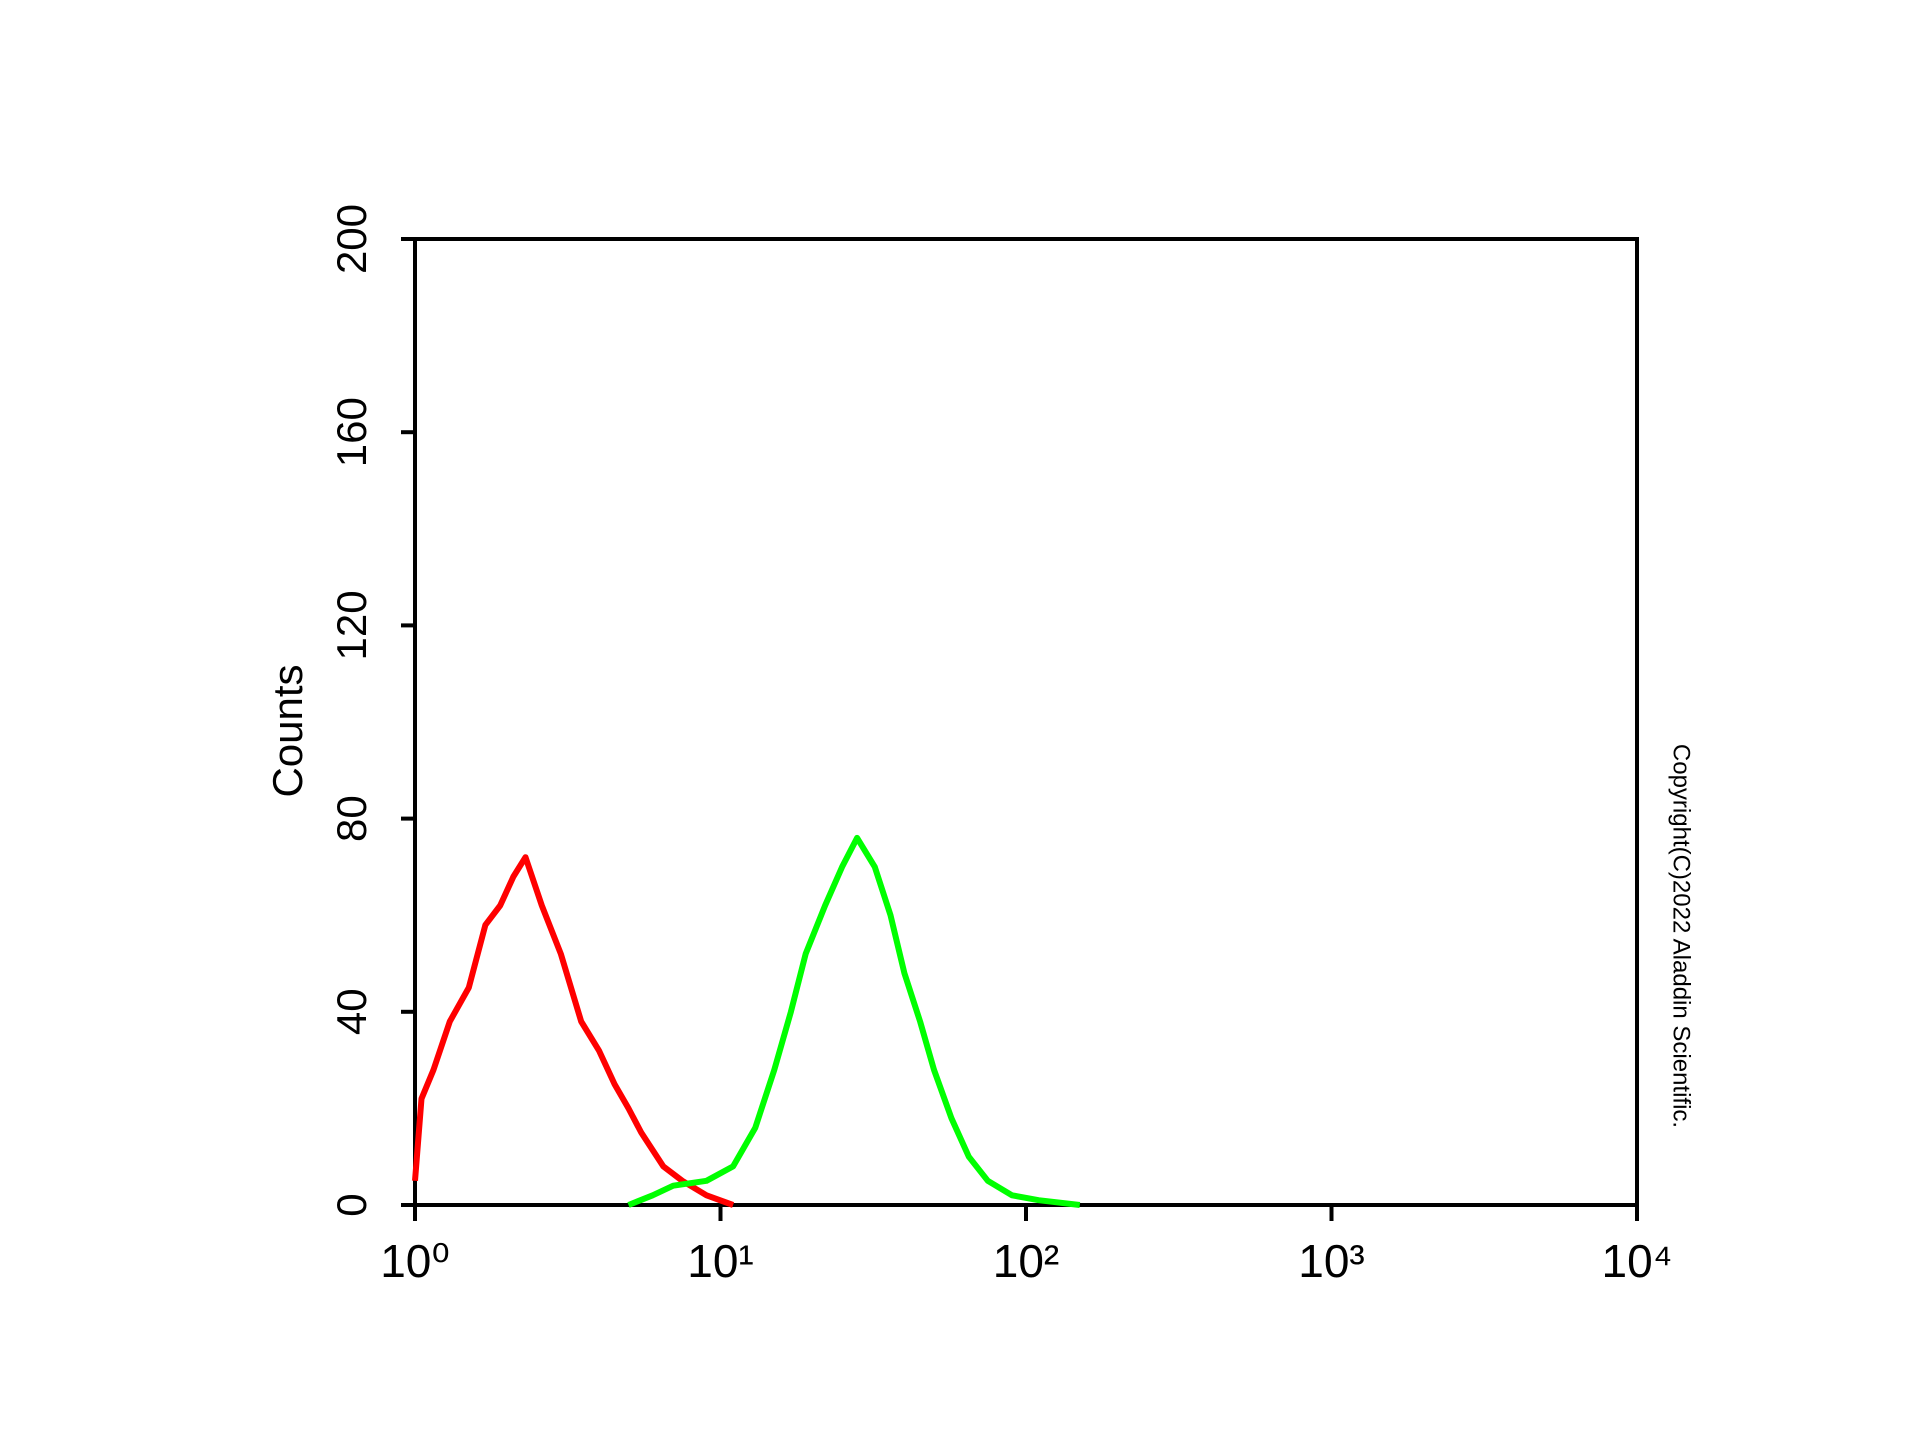 The image size is (1920, 1440). What do you see at coordinates (1637, 1261) in the screenshot?
I see `x-tick-label: 10⁴` at bounding box center [1637, 1261].